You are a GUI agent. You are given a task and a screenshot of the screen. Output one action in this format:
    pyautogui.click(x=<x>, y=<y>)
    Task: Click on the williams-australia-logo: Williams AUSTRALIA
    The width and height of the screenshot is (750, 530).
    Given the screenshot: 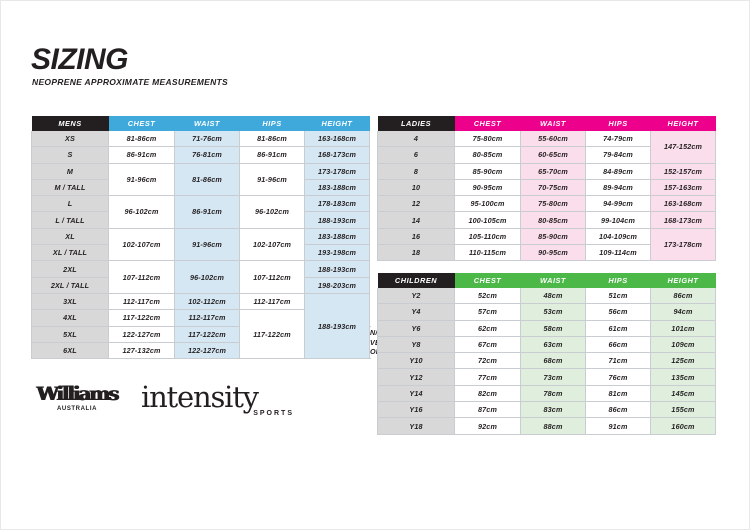 What is the action you would take?
    pyautogui.click(x=77, y=399)
    